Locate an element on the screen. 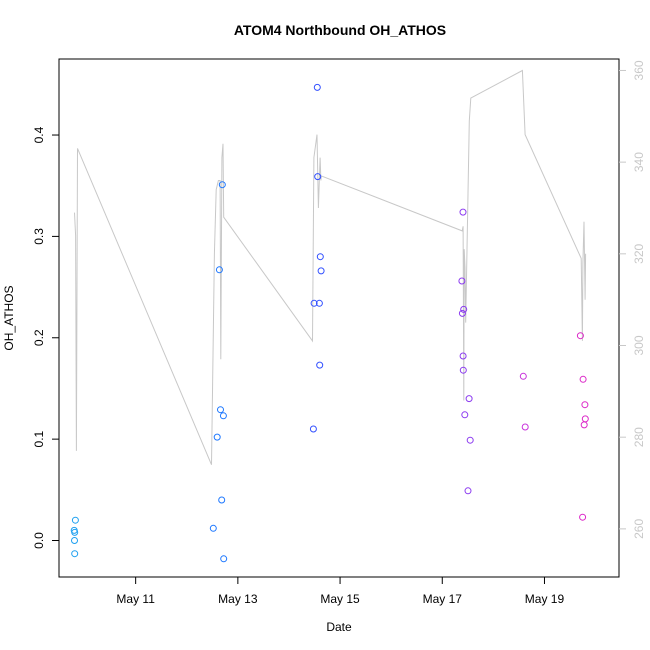 The height and width of the screenshot is (650, 650). y2-tick-label: 320 is located at coordinates (639, 253).